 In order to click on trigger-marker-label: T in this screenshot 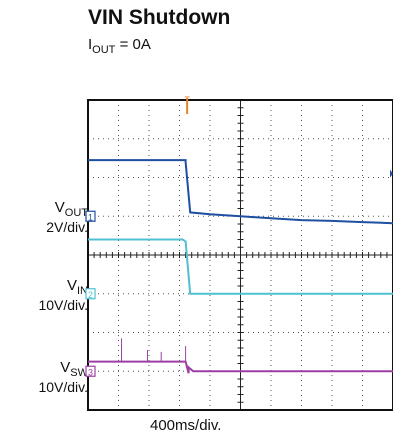, I will do `click(187, 100)`.